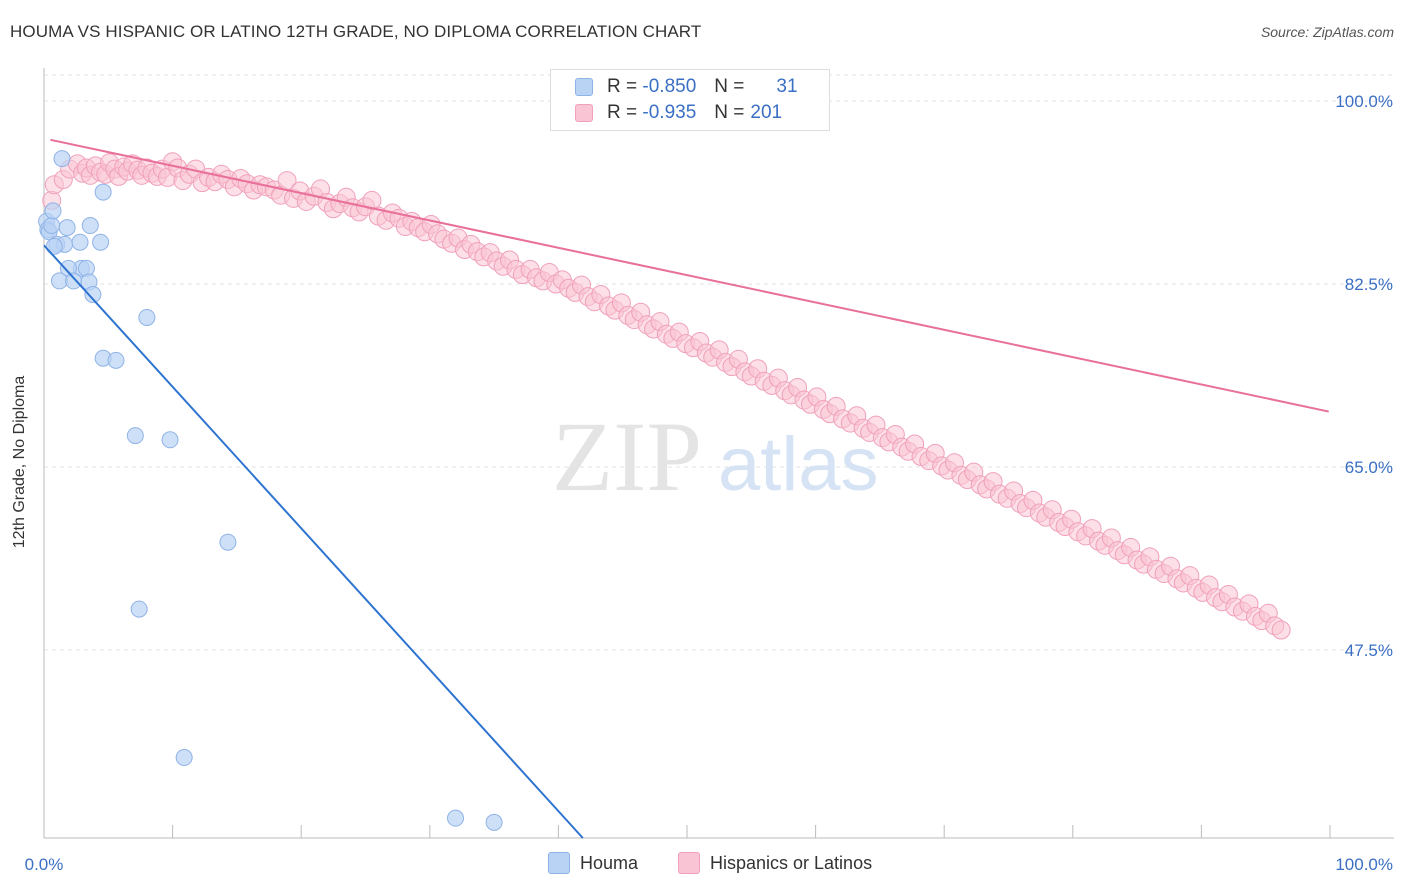 The image size is (1406, 892). What do you see at coordinates (19, 462) in the screenshot?
I see `y-axis-title: 12th Grade, No Diploma` at bounding box center [19, 462].